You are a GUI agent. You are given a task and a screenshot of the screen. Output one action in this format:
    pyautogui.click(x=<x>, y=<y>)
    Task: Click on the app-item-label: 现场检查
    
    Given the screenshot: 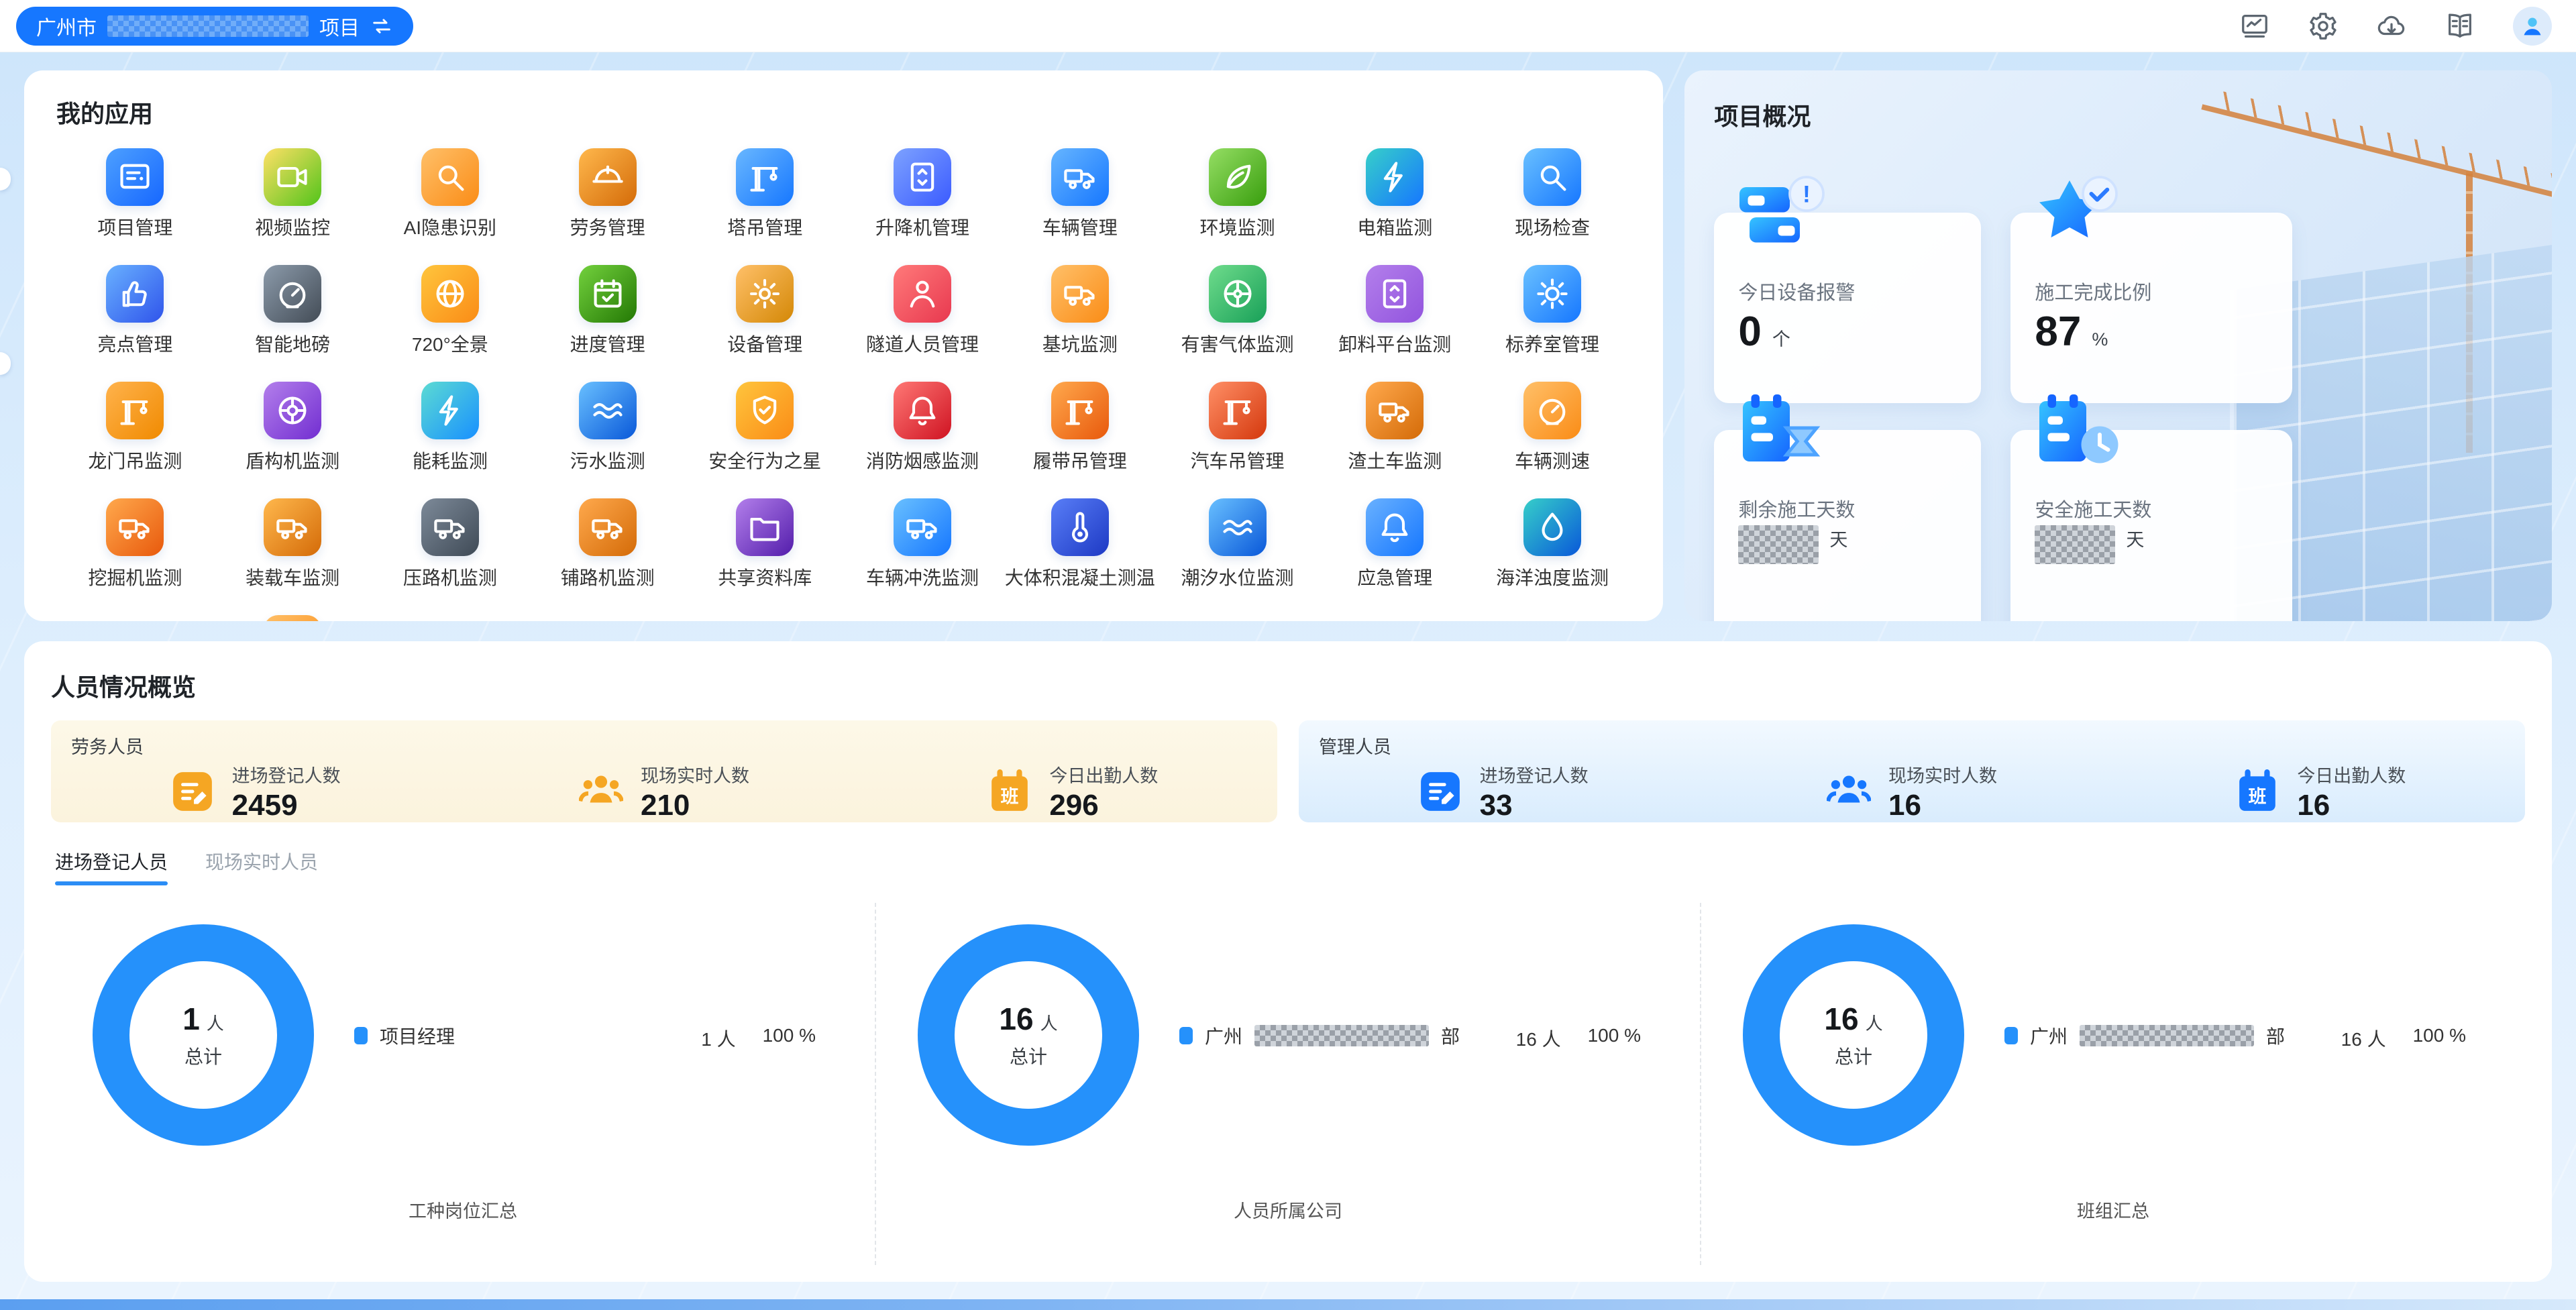 What is the action you would take?
    pyautogui.click(x=1552, y=227)
    